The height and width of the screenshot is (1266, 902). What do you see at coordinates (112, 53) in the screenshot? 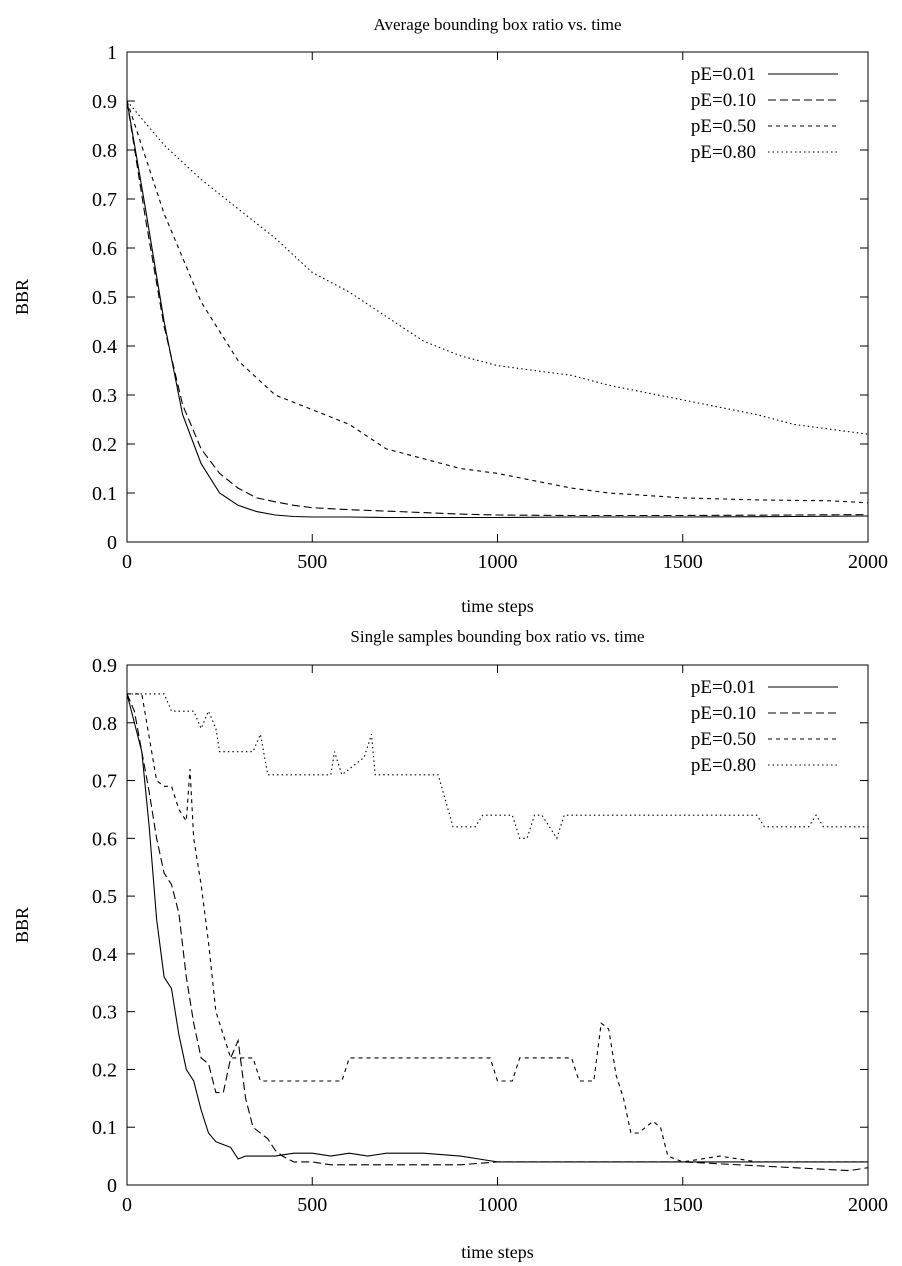
I see `y-tick-label: 1` at bounding box center [112, 53].